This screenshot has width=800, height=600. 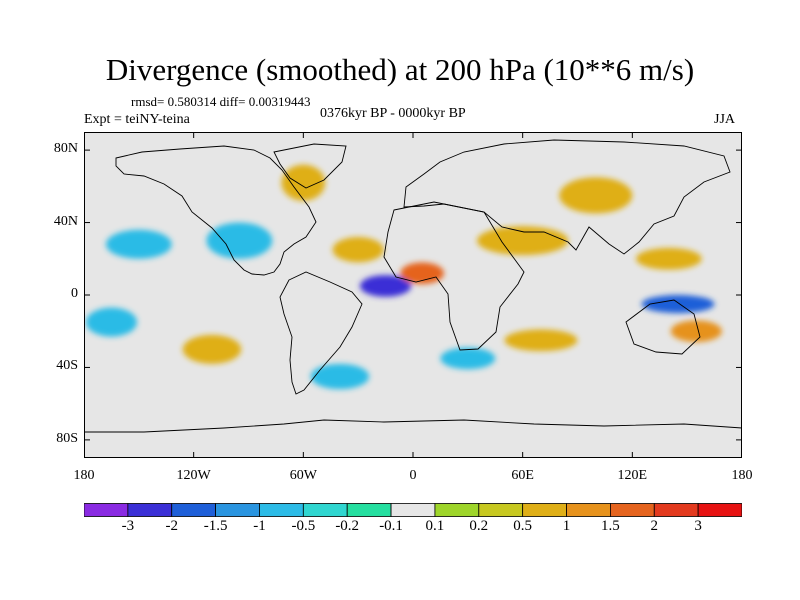 I want to click on lon-label-1: 120W, so click(x=193, y=475).